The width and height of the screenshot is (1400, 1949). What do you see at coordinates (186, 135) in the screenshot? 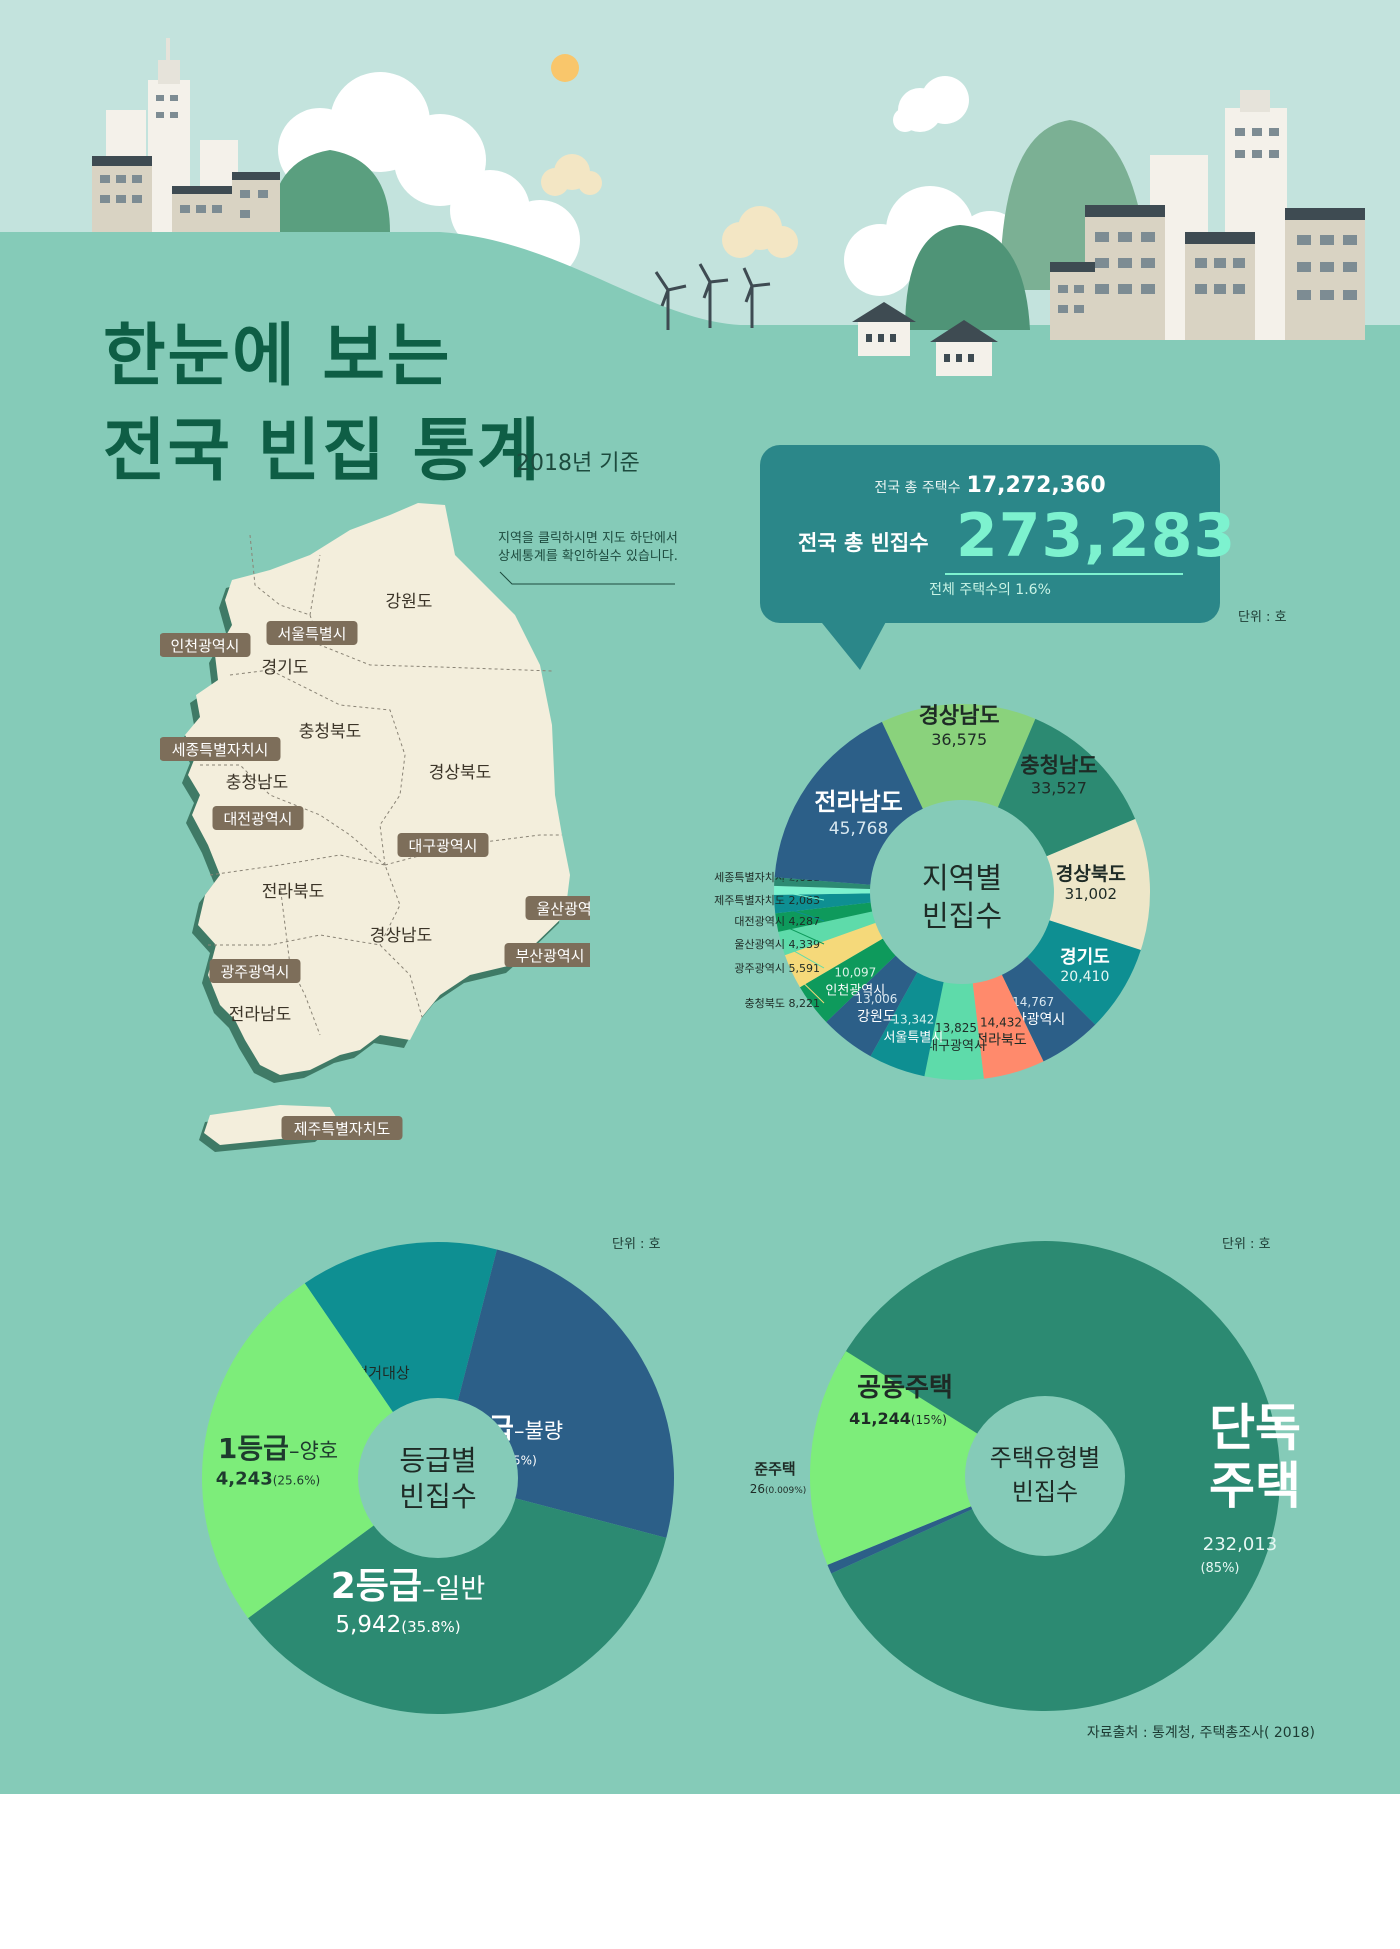
I see `building-icon` at bounding box center [186, 135].